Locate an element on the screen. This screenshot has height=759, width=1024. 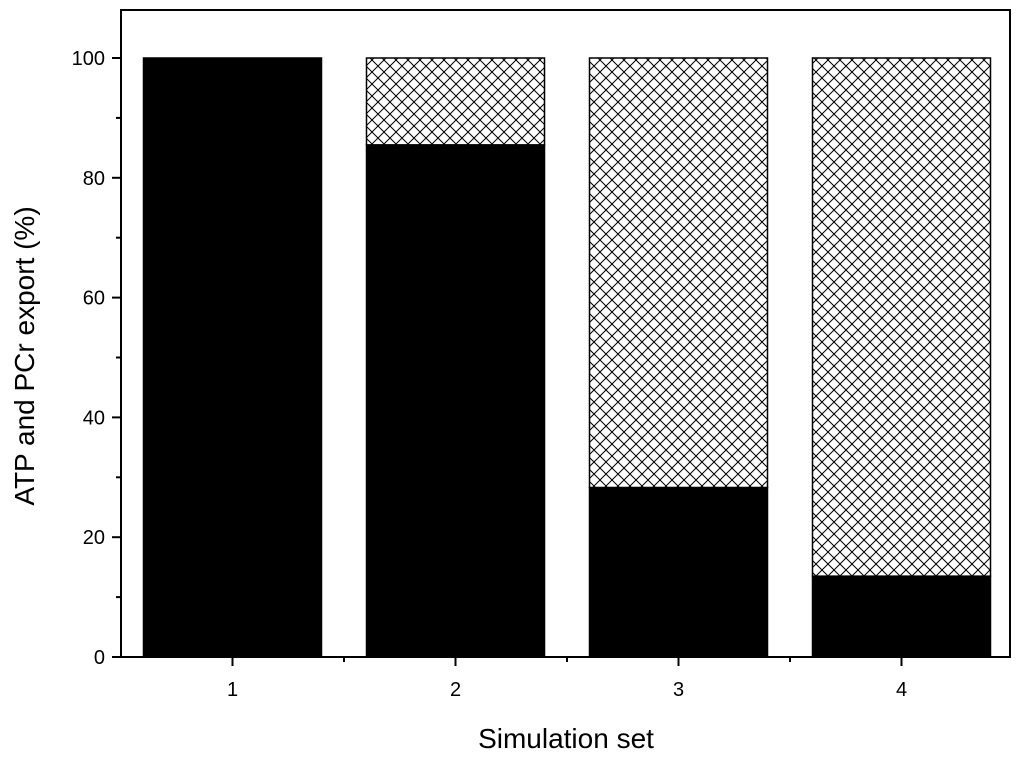
y-tick-label: 40 is located at coordinates (94, 418).